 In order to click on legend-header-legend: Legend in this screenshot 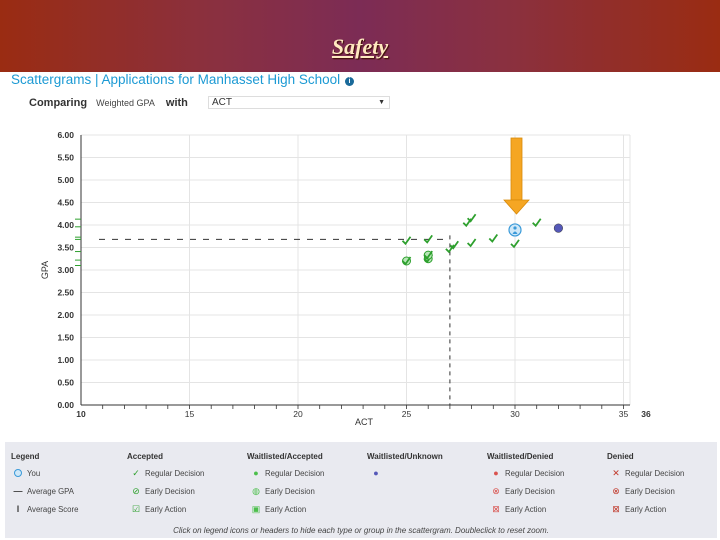, I will do `click(25, 456)`.